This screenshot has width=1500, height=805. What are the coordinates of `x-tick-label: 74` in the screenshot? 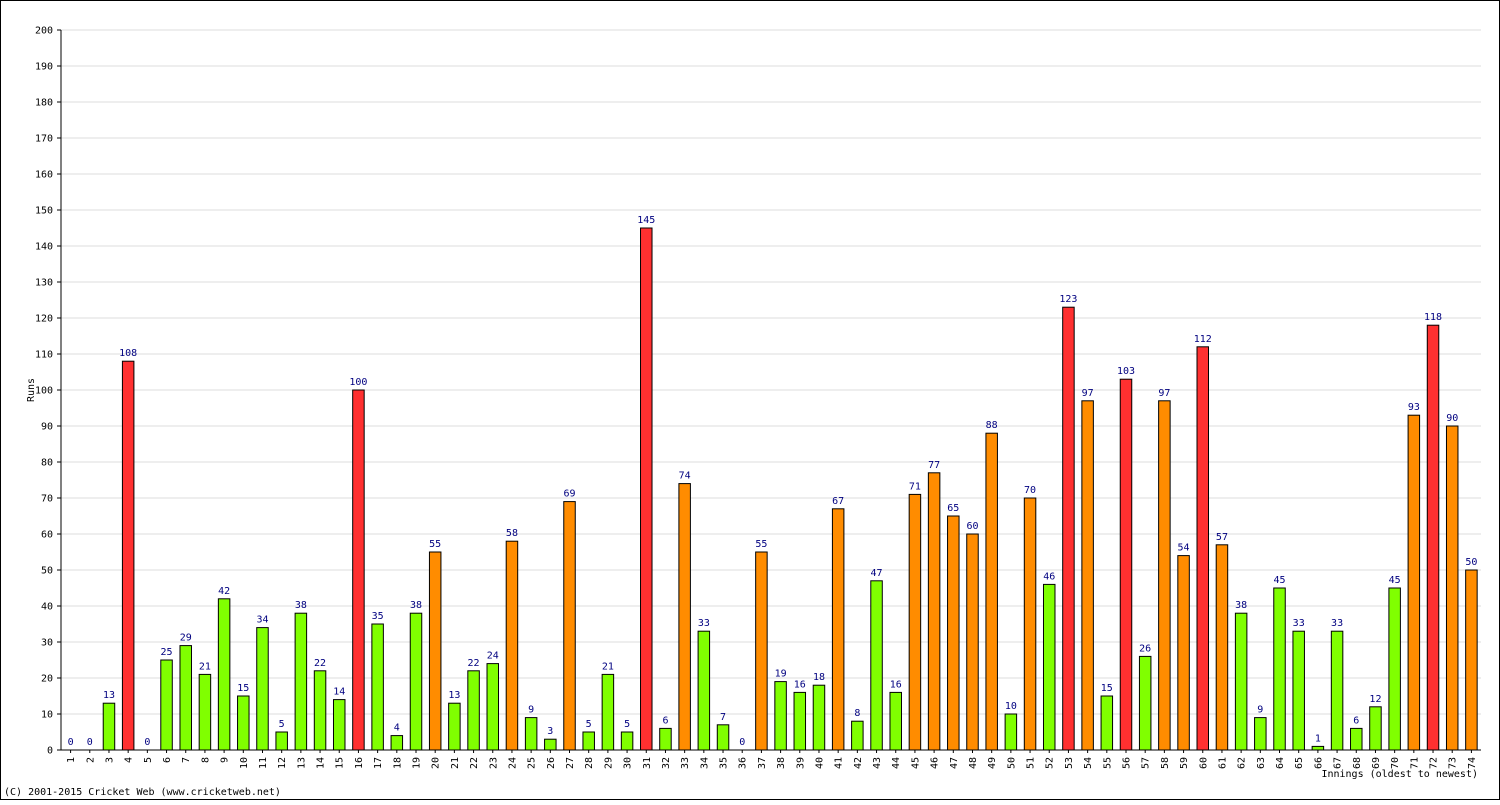 It's located at (1472, 763).